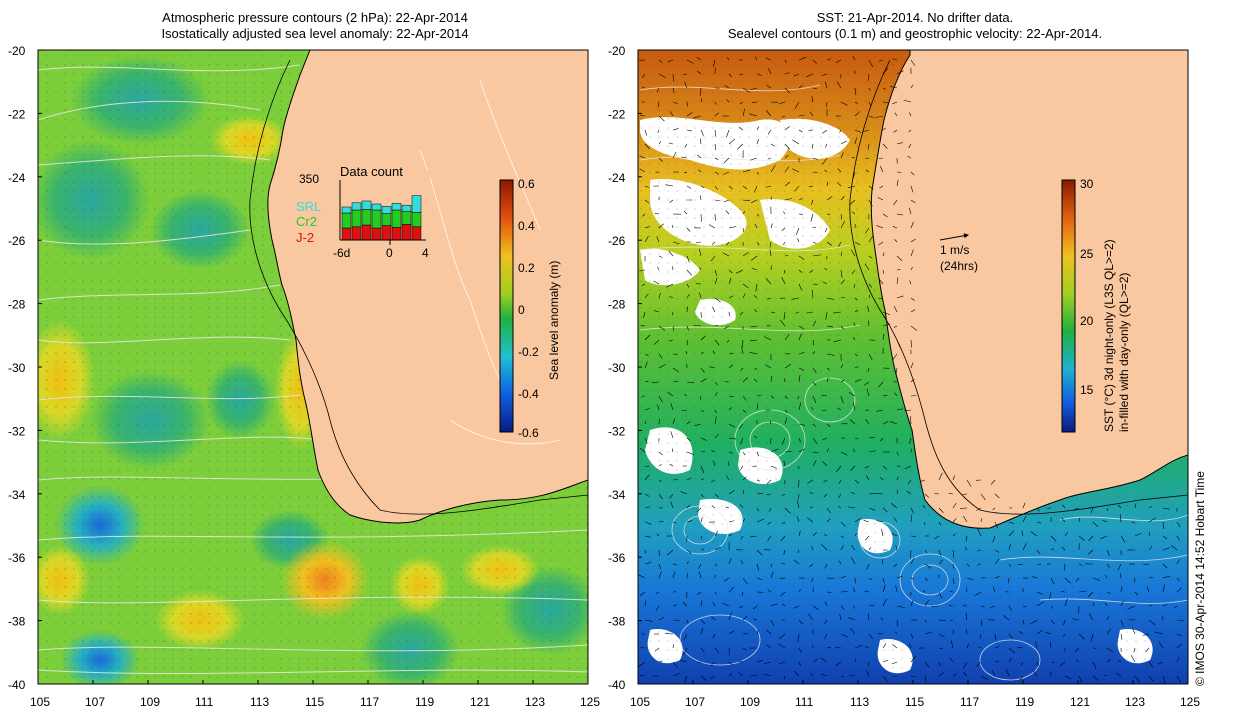 The image size is (1250, 720). I want to click on left-lon-tick-1: 107, so click(95, 702).